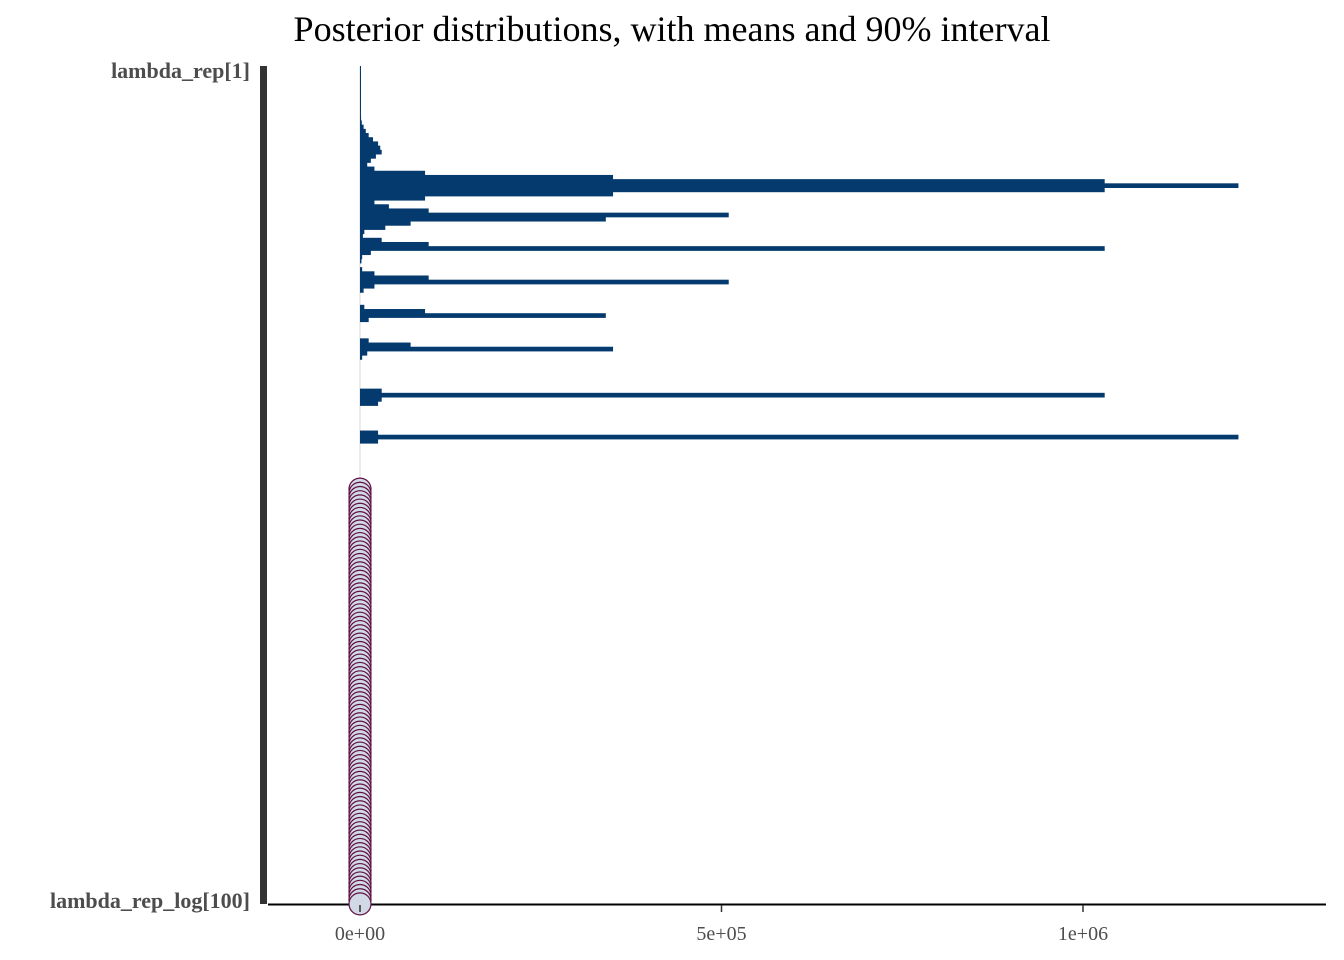 Image resolution: width=1344 pixels, height=960 pixels. What do you see at coordinates (180, 70) in the screenshot?
I see `y-tick-label-first: lambda_rep[1]` at bounding box center [180, 70].